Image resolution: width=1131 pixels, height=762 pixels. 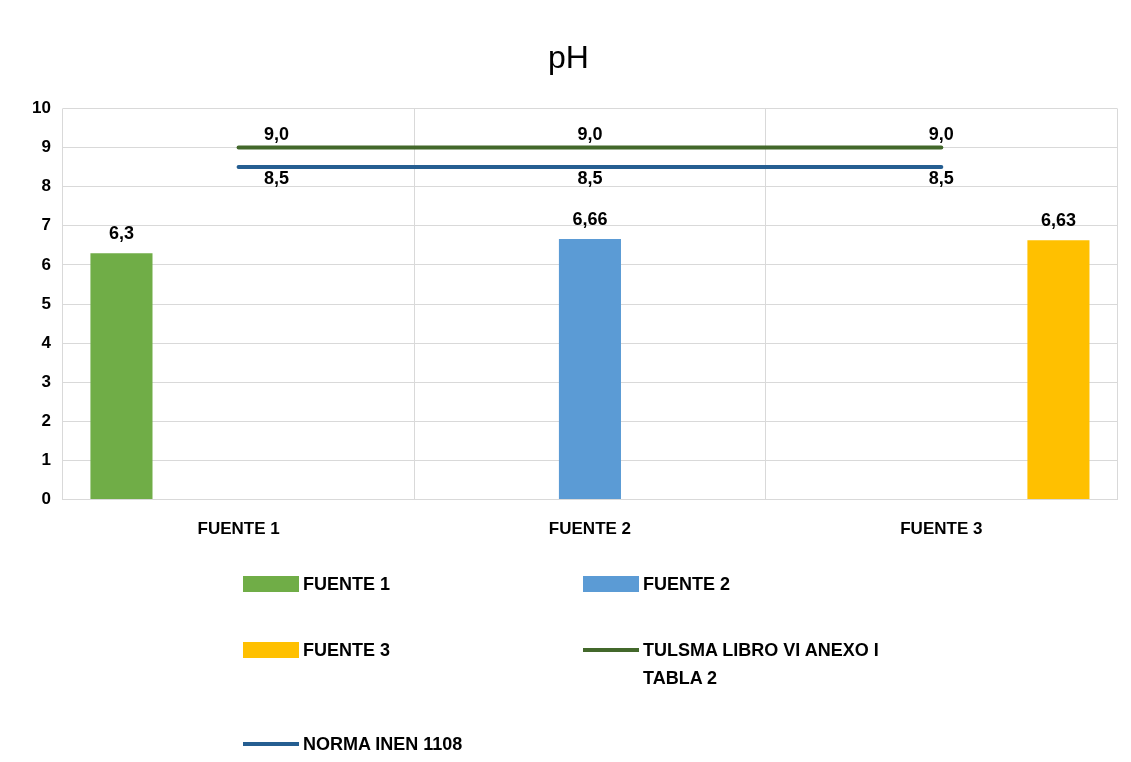 I want to click on chart-title: pH, so click(x=568, y=57).